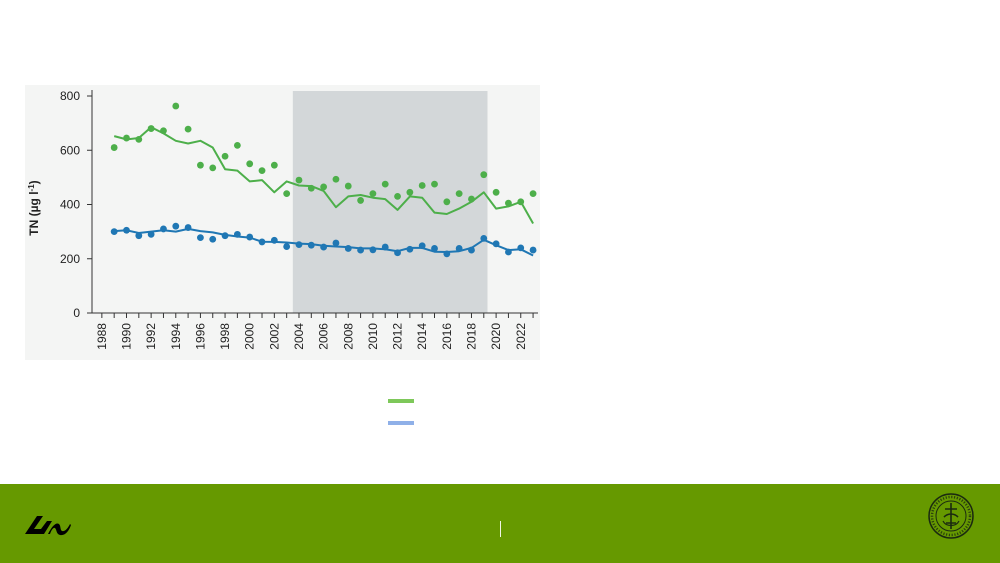 The image size is (1000, 563). Describe the element at coordinates (299, 336) in the screenshot. I see `x-tick-label: 2004` at that location.